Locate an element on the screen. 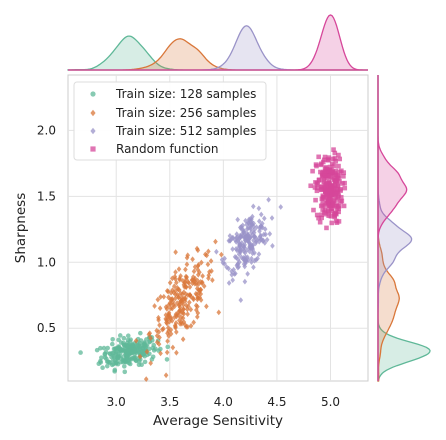 Image resolution: width=446 pixels, height=440 pixels. x-tick-labels: 3.0 3.5 4.0 4.5 5.0 is located at coordinates (223, 402).